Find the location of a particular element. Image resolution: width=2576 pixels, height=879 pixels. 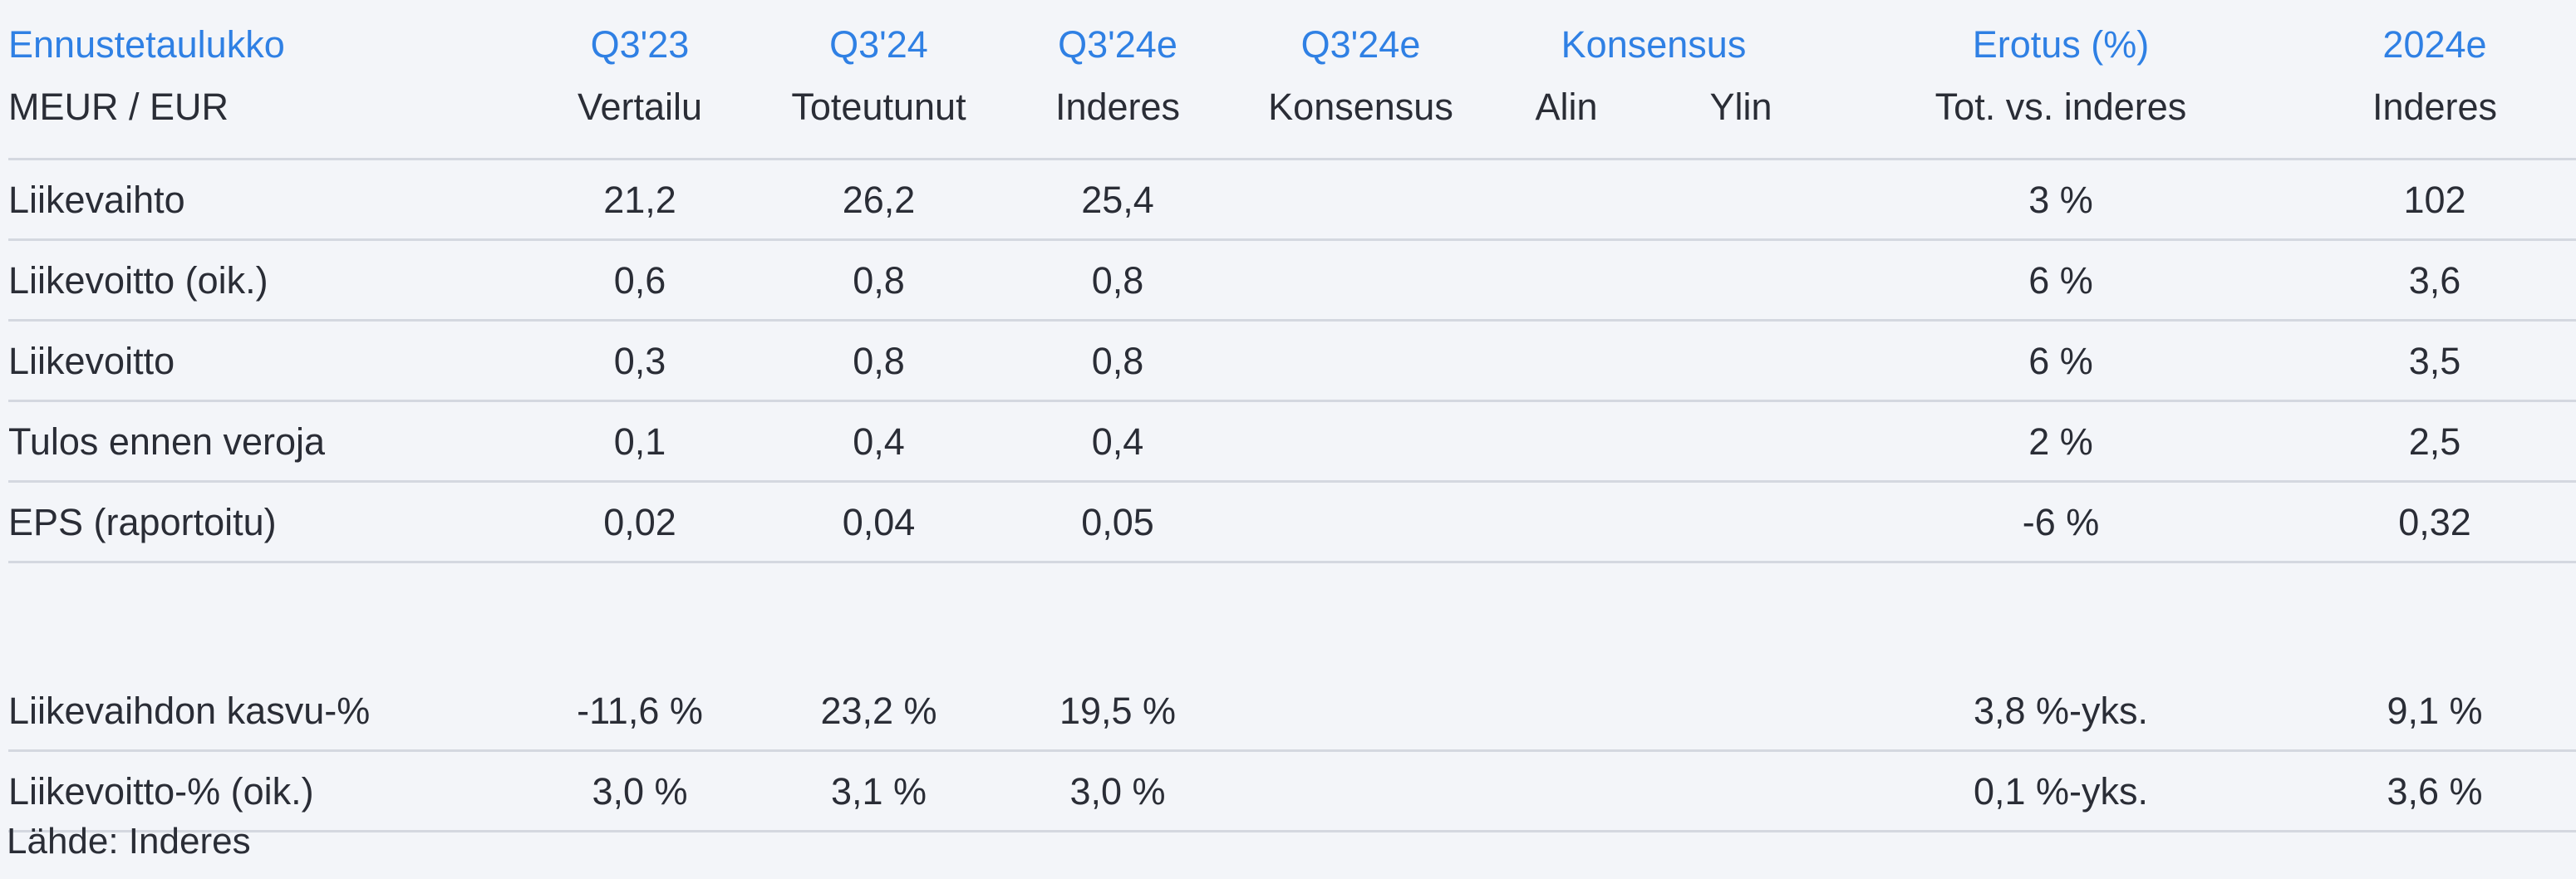

cell-q323: 0,02 is located at coordinates (639, 522).